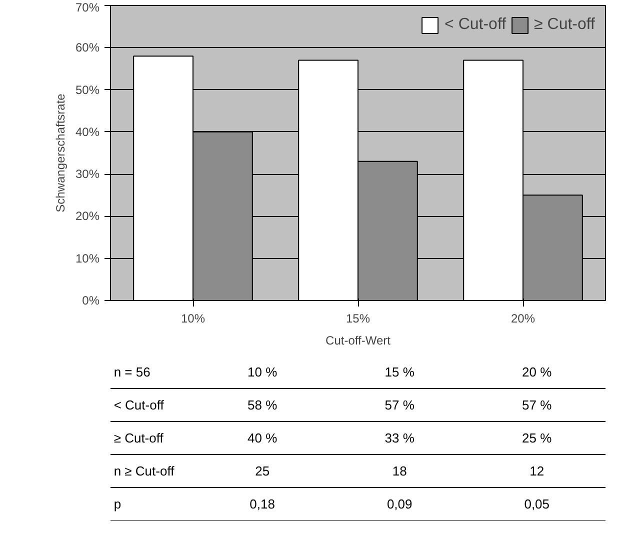  Describe the element at coordinates (262, 504) in the screenshot. I see `text: 0,18` at that location.